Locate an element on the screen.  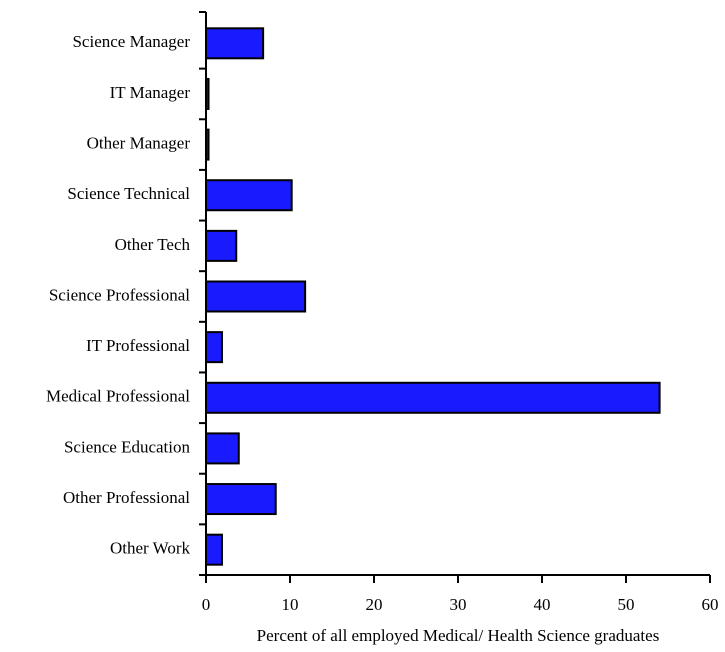
y-tick-label: Science Professional is located at coordinates (119, 294).